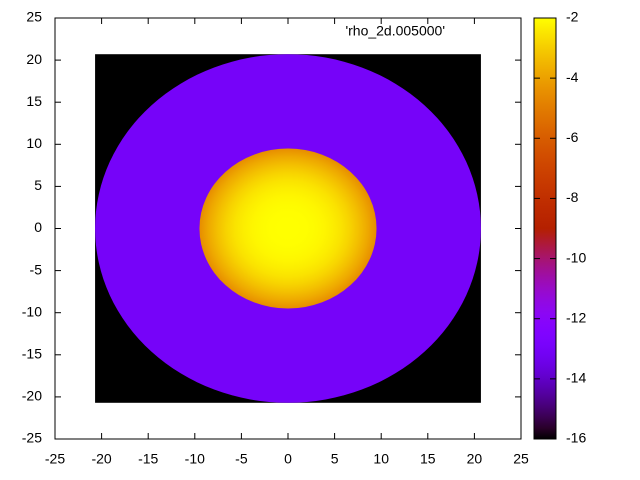 This screenshot has width=640, height=480. Describe the element at coordinates (32, 311) in the screenshot. I see `y-tick-label: -10` at that location.